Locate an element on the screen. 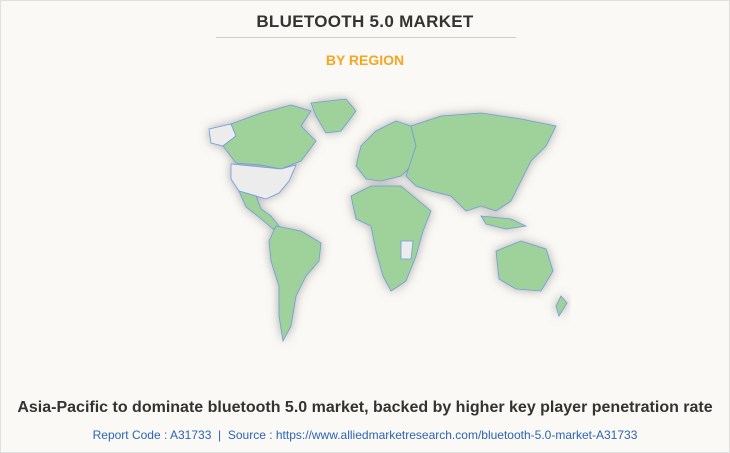 The height and width of the screenshot is (453, 730). title-divider is located at coordinates (366, 37).